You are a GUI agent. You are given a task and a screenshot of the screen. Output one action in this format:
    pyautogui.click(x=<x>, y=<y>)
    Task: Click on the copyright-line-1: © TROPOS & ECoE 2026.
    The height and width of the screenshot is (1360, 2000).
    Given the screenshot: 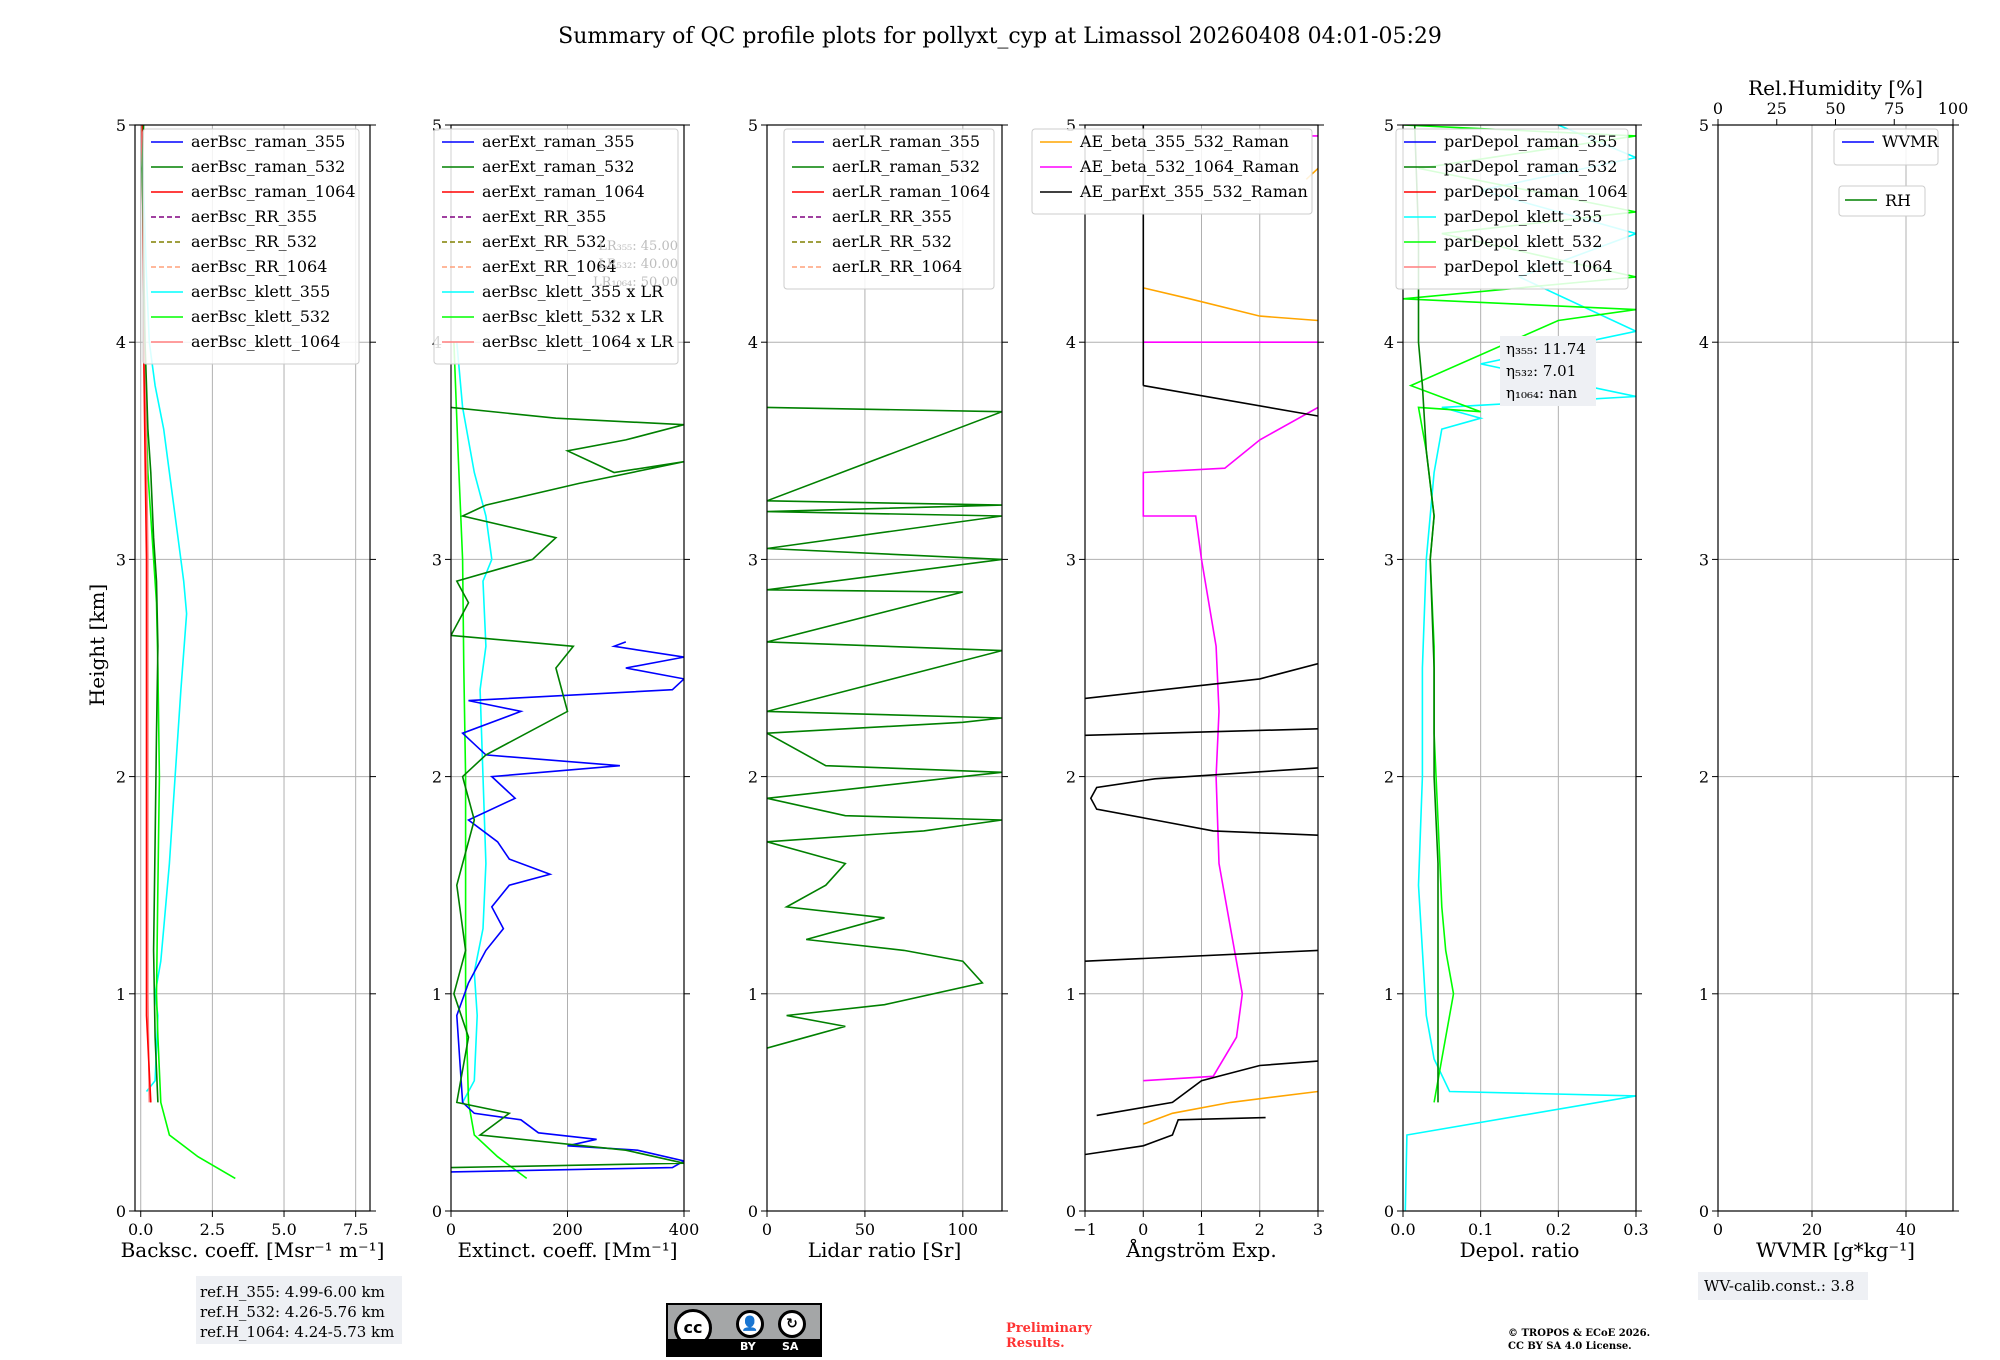 What is the action you would take?
    pyautogui.click(x=1579, y=1333)
    